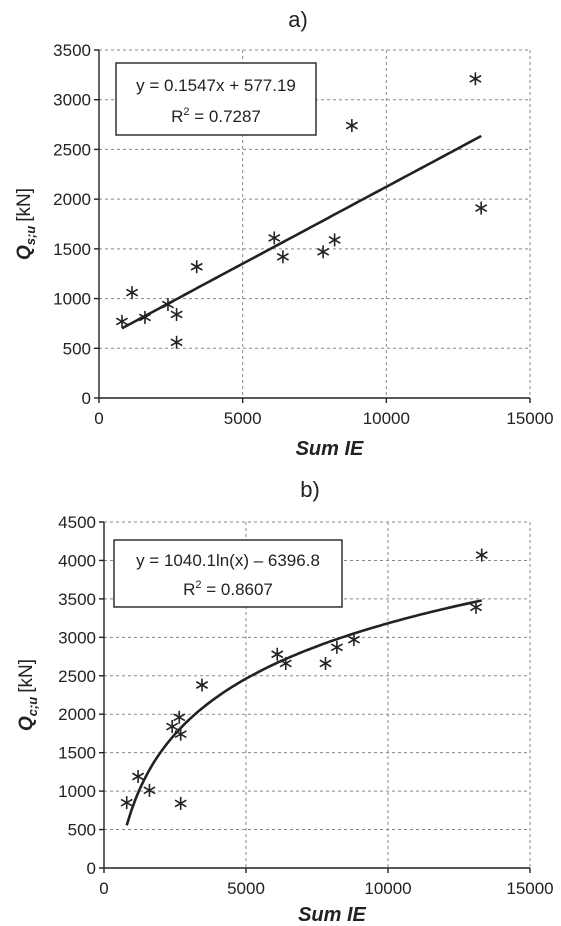 Image resolution: width=561 pixels, height=926 pixels. What do you see at coordinates (237, 589) in the screenshot?
I see `r-squared-value: = 0.8607` at bounding box center [237, 589].